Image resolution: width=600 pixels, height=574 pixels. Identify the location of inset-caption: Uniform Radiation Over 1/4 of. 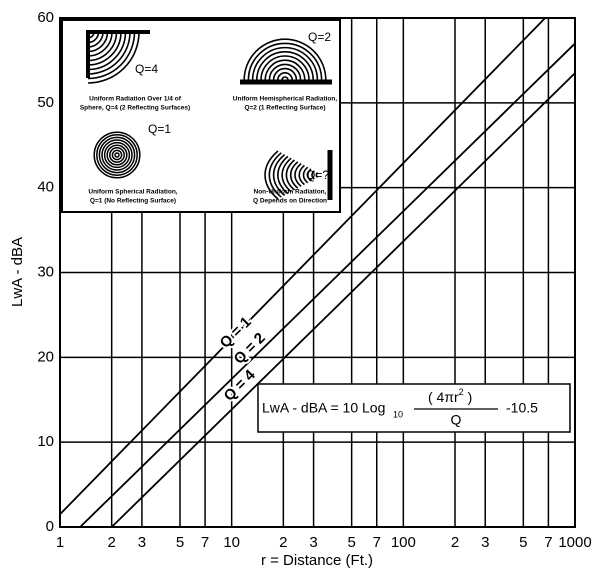
(135, 99).